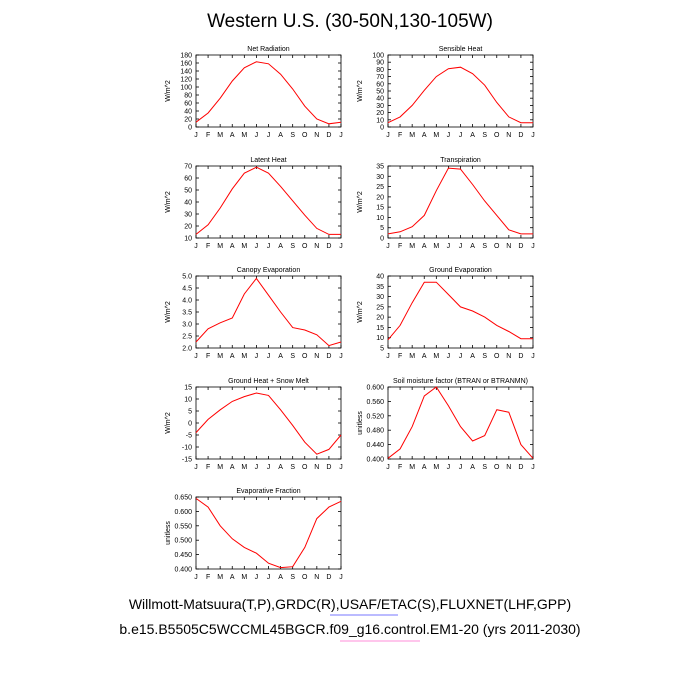 This screenshot has width=700, height=700. What do you see at coordinates (187, 349) in the screenshot?
I see `y-tick-label: 2.0` at bounding box center [187, 349].